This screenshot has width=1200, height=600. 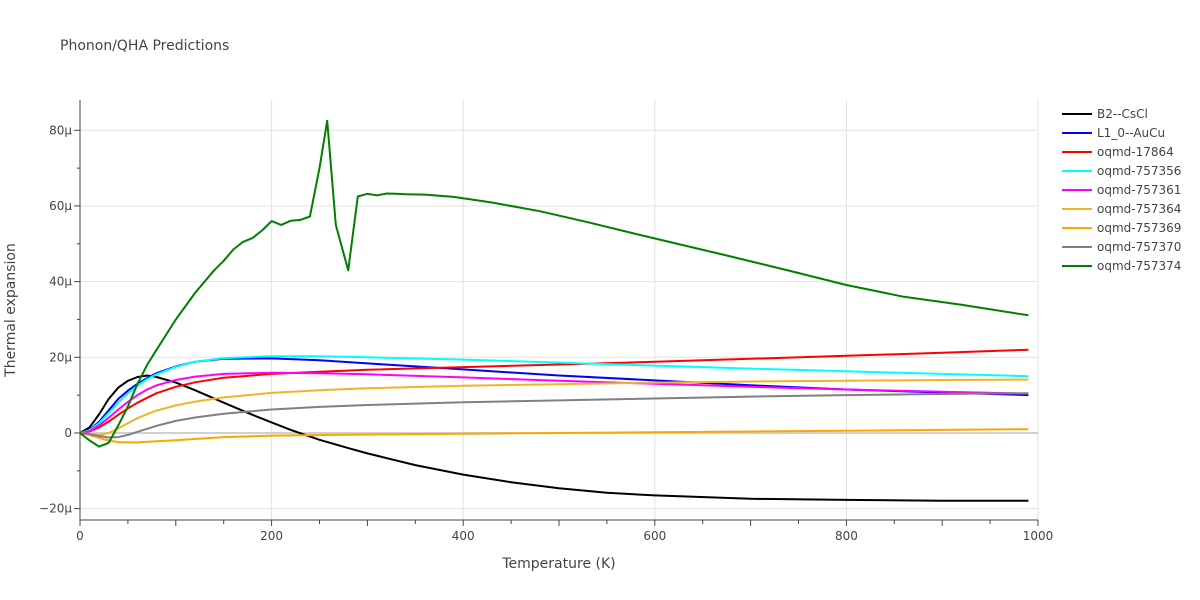 What do you see at coordinates (1139, 247) in the screenshot?
I see `legend-label: oqmd-757370` at bounding box center [1139, 247].